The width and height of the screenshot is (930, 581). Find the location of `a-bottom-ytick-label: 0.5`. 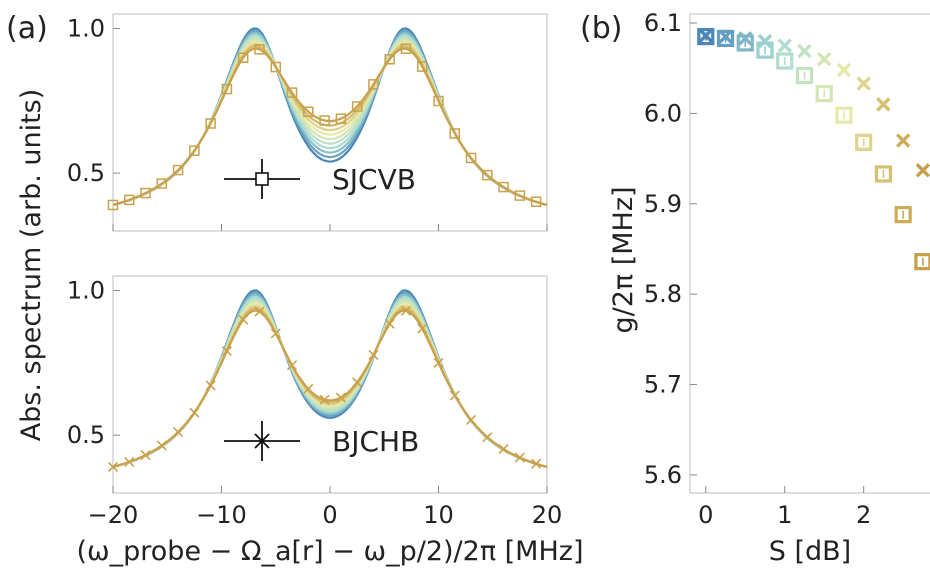

a-bottom-ytick-label: 0.5 is located at coordinates (86, 435).